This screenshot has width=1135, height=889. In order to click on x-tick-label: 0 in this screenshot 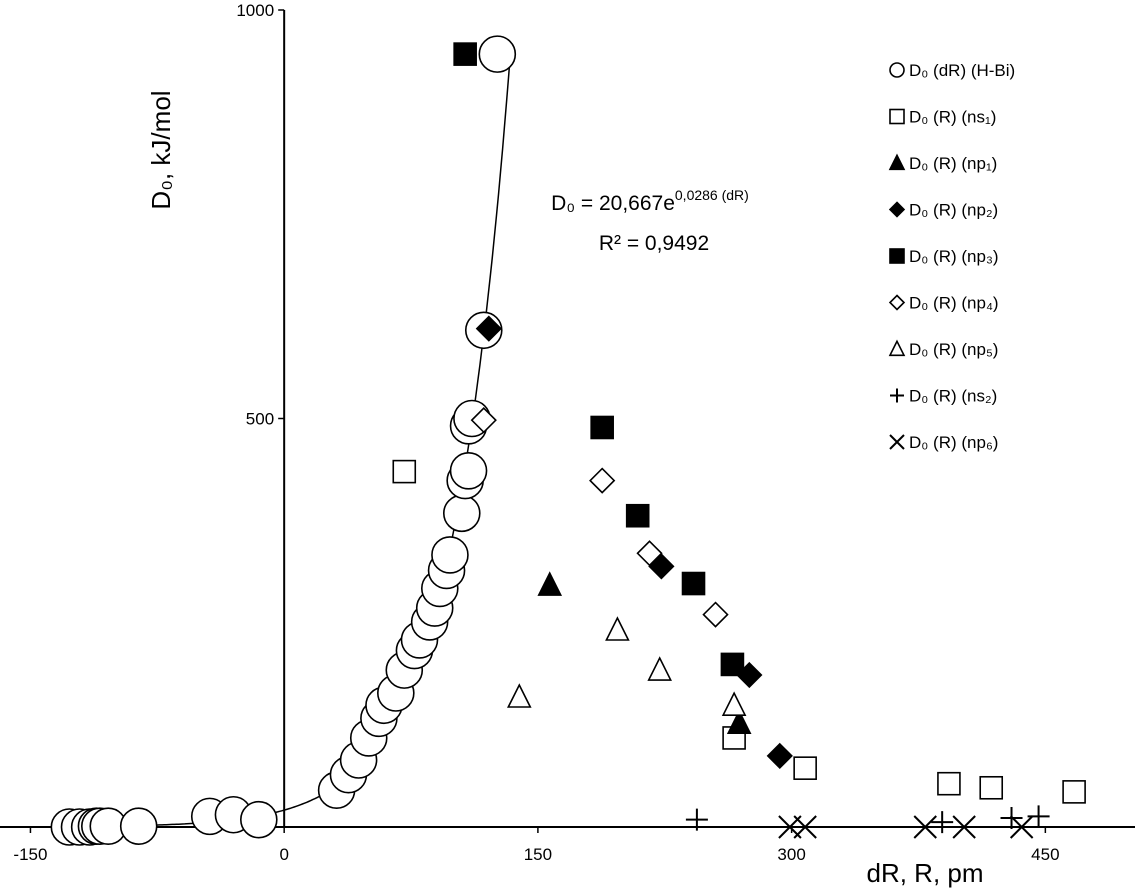, I will do `click(283, 854)`.